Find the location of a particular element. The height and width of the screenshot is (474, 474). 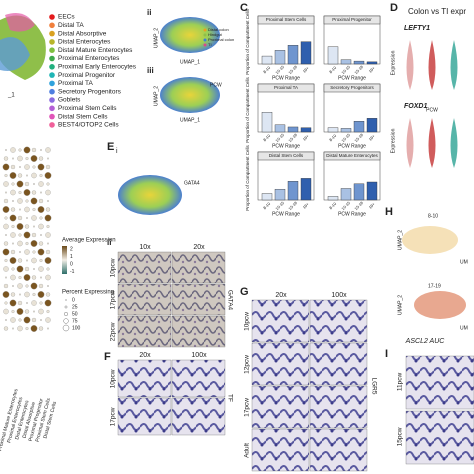

plot-title: Proximal Stem Cells is located at coordinates (286, 19).